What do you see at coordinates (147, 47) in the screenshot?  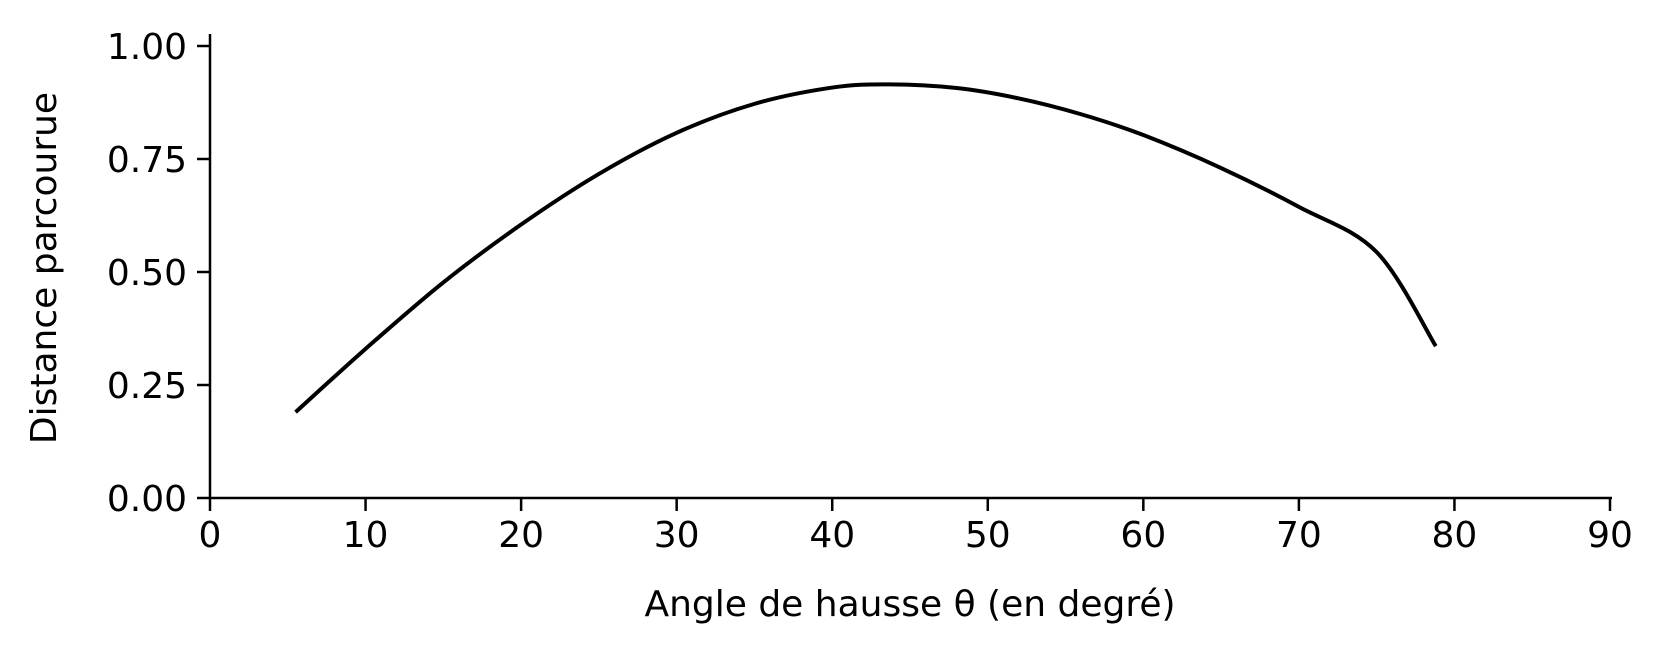 I see `y-tick-label: 1.00` at bounding box center [147, 47].